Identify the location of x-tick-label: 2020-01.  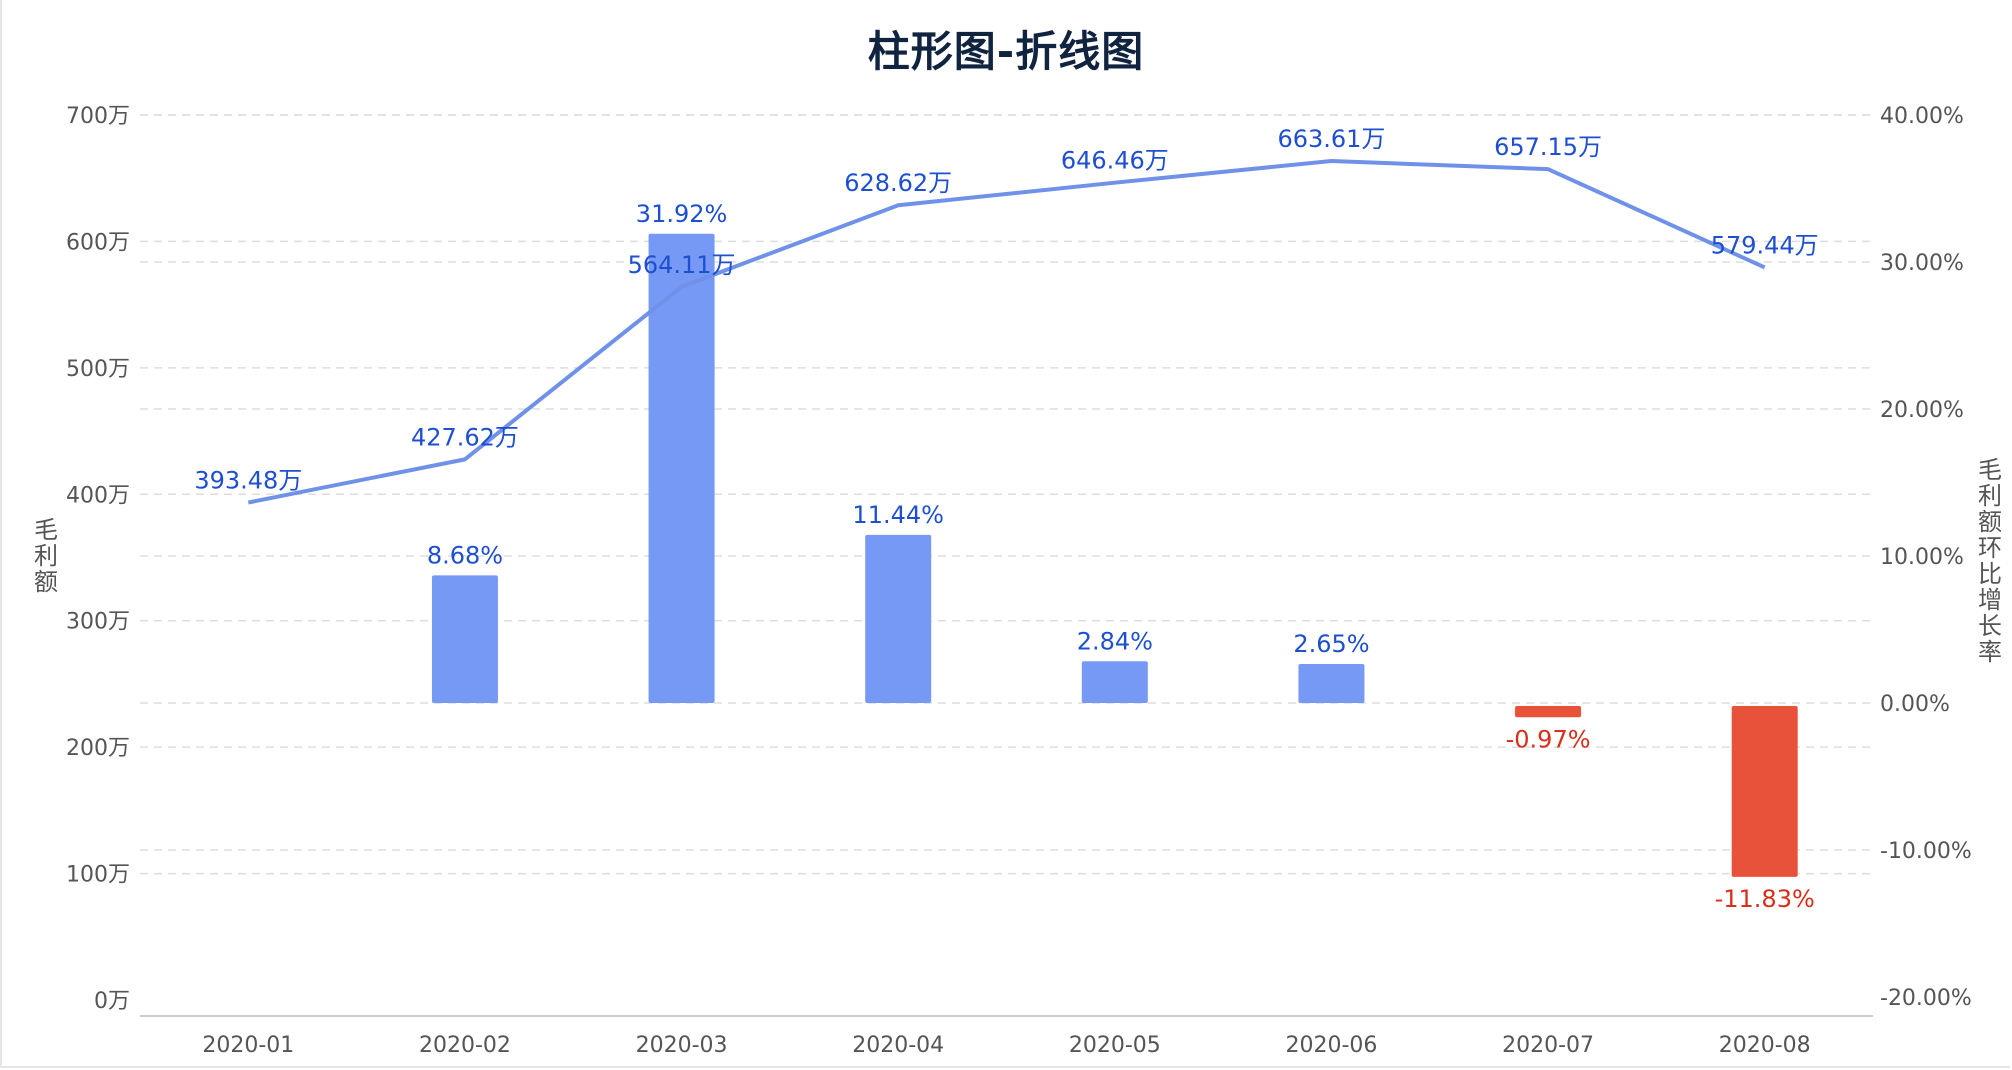
(248, 1045).